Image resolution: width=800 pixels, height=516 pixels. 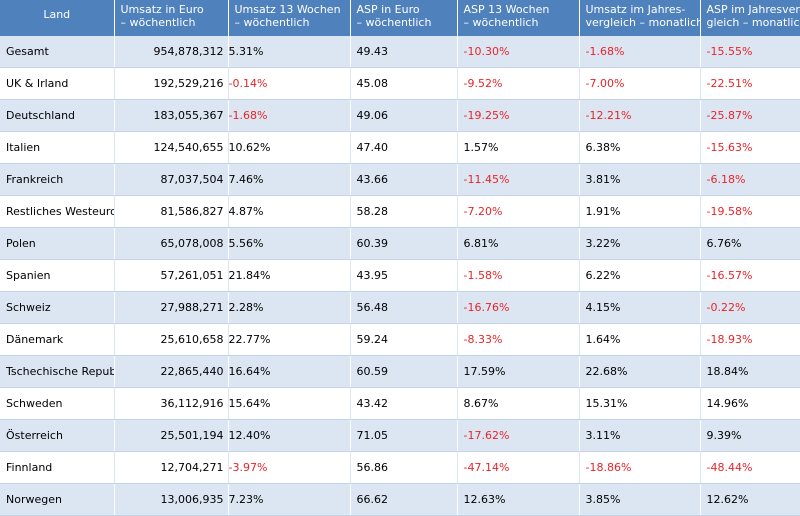 What do you see at coordinates (404, 18) in the screenshot?
I see `column-header-asp-weekly: ASP in Euro – wöchentlich` at bounding box center [404, 18].